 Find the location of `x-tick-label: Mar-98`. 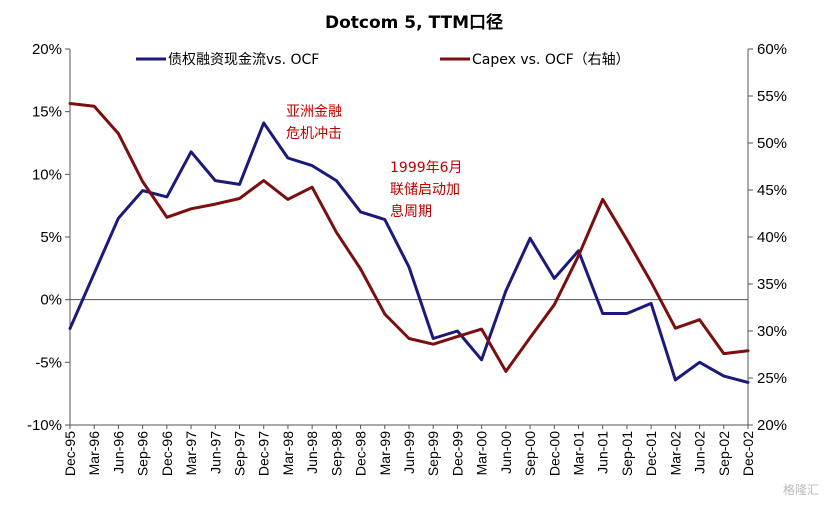

x-tick-label: Mar-98 is located at coordinates (288, 453).